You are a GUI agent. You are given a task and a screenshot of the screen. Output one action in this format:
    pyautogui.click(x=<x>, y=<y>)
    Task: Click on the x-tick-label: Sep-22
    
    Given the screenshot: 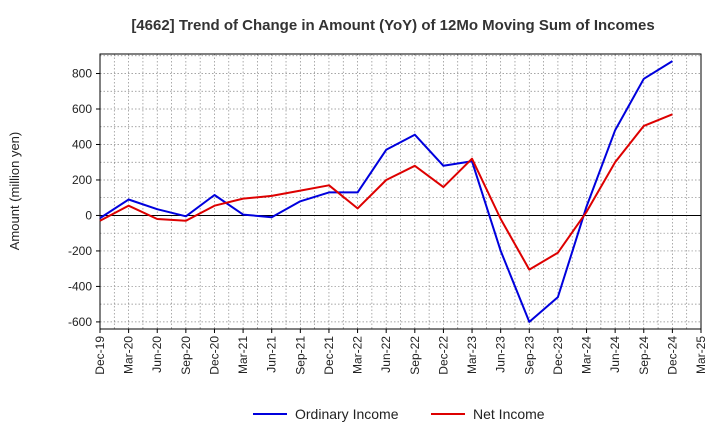 What is the action you would take?
    pyautogui.click(x=415, y=355)
    